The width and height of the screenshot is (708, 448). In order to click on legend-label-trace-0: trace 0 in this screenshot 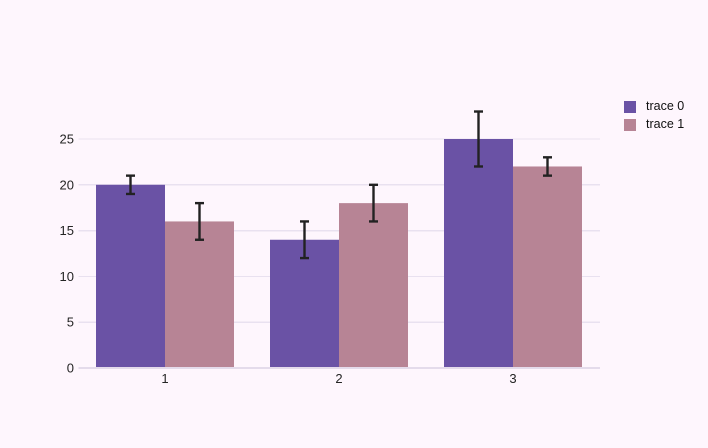, I will do `click(665, 106)`.